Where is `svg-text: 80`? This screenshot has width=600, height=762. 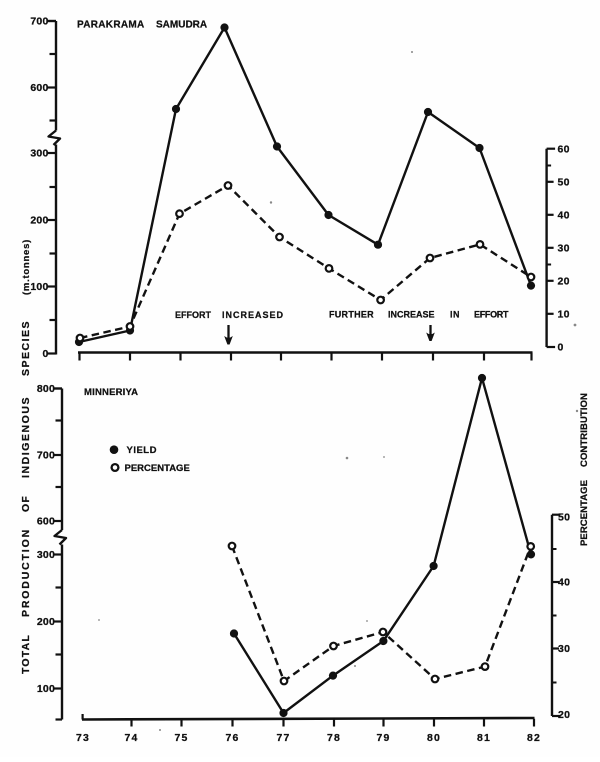
svg-text: 80 is located at coordinates (434, 738).